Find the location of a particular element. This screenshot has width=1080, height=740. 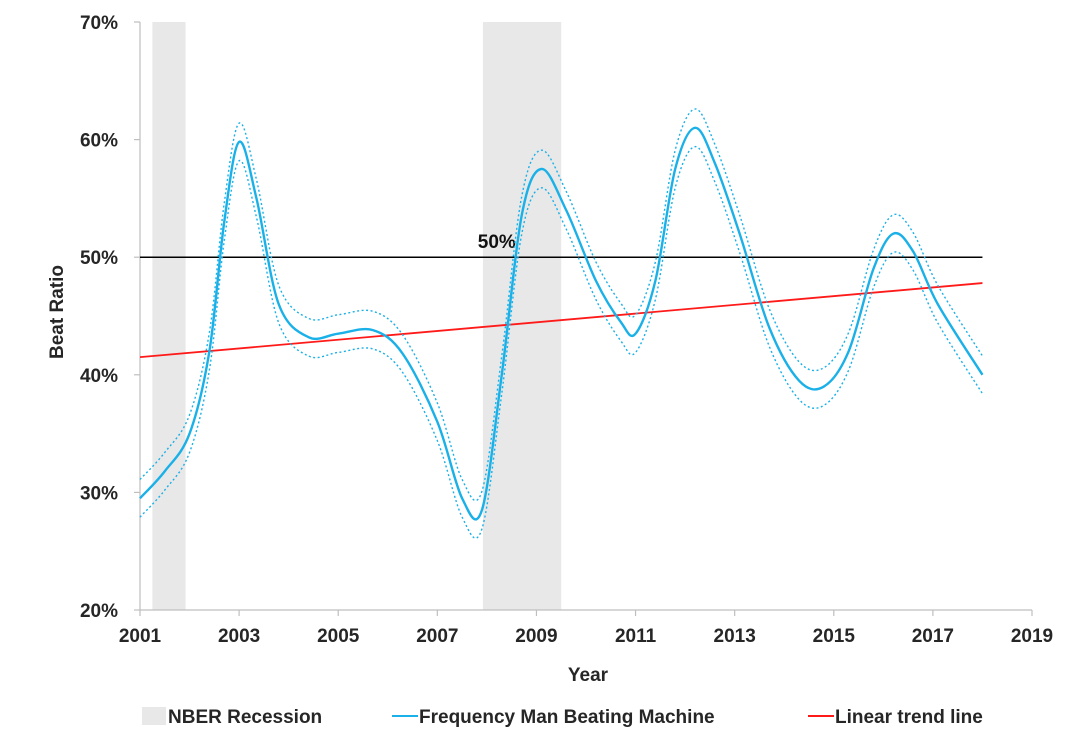

legend-label-3: Linear trend line is located at coordinates (909, 717).